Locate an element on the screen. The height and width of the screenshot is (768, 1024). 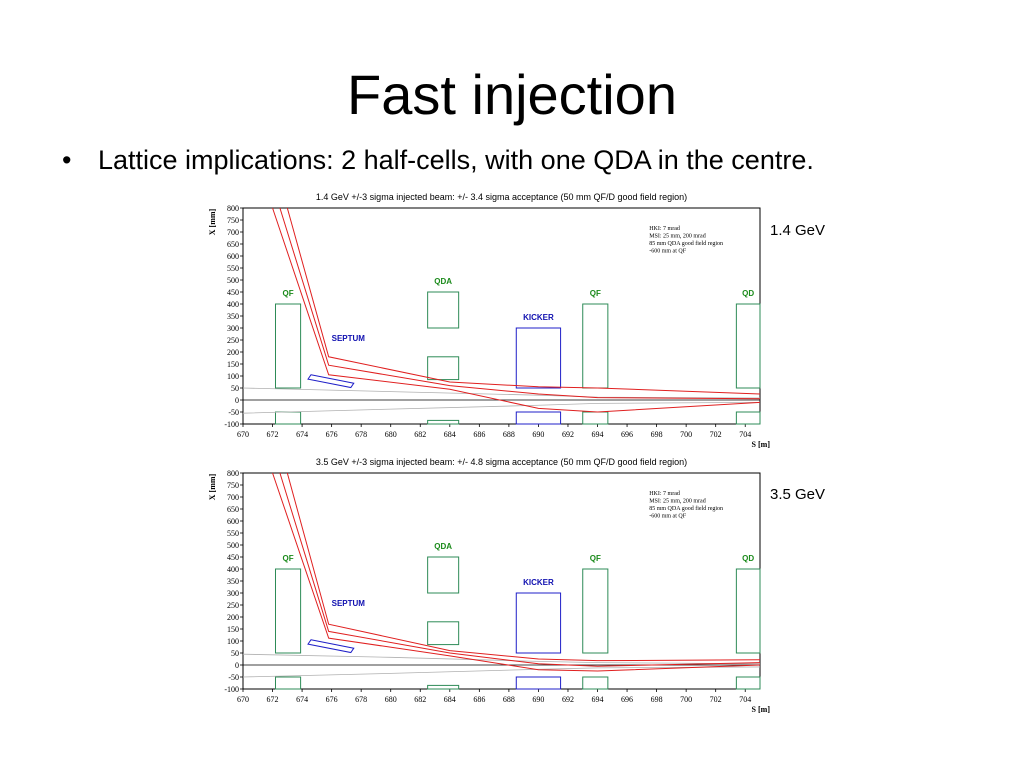
energy-label-1: 1.4 GeV is located at coordinates (798, 230).